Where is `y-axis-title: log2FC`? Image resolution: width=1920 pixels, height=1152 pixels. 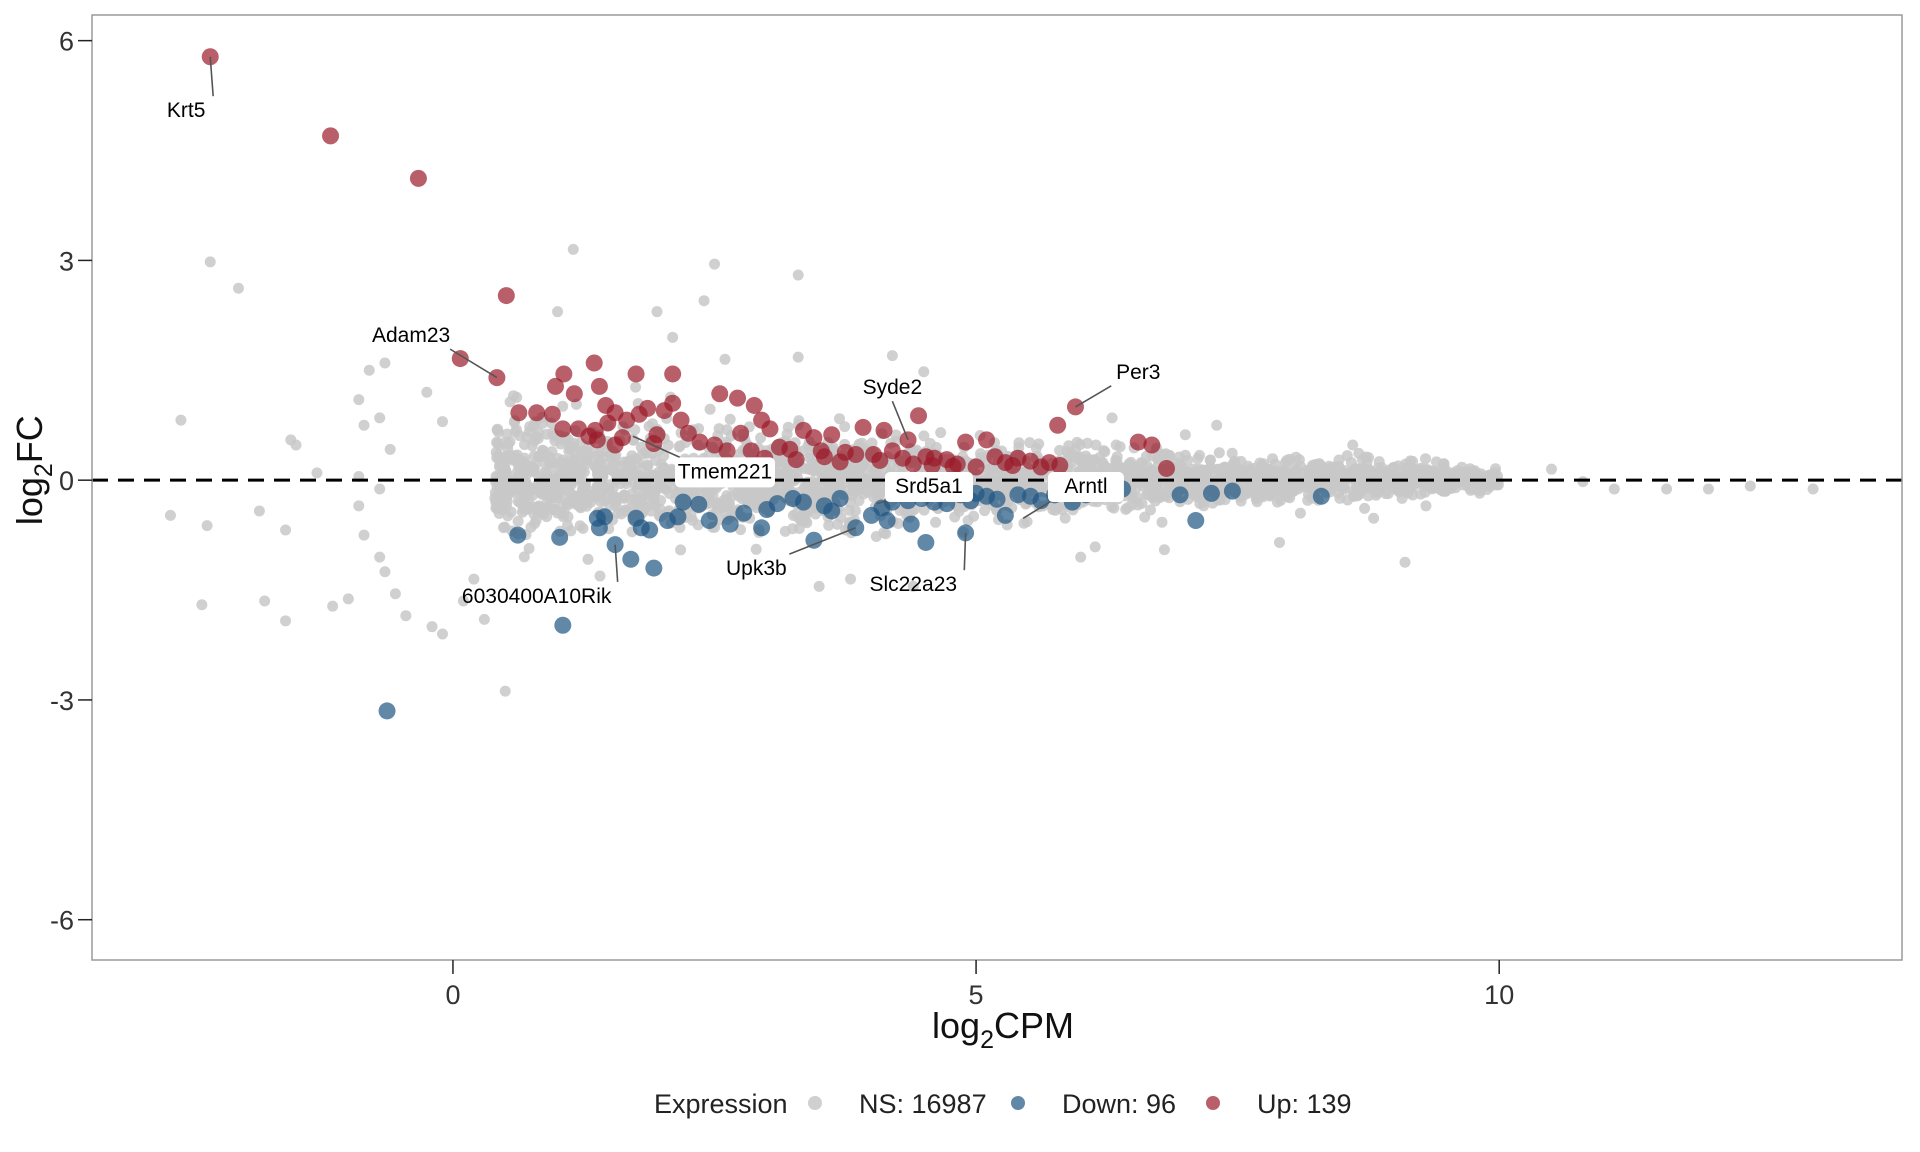 y-axis-title: log2FC is located at coordinates (33, 470).